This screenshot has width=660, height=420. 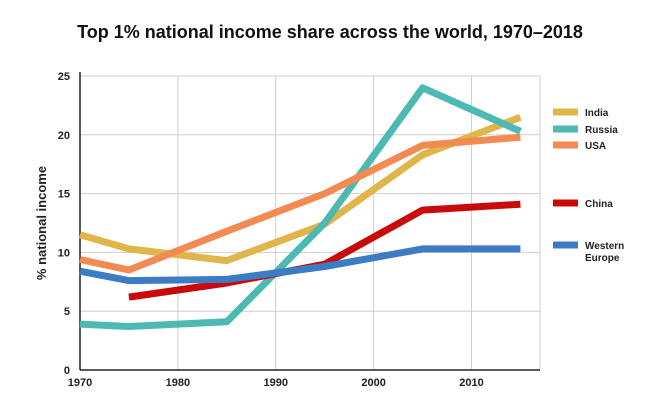 What do you see at coordinates (67, 312) in the screenshot?
I see `y-tick-label: 5` at bounding box center [67, 312].